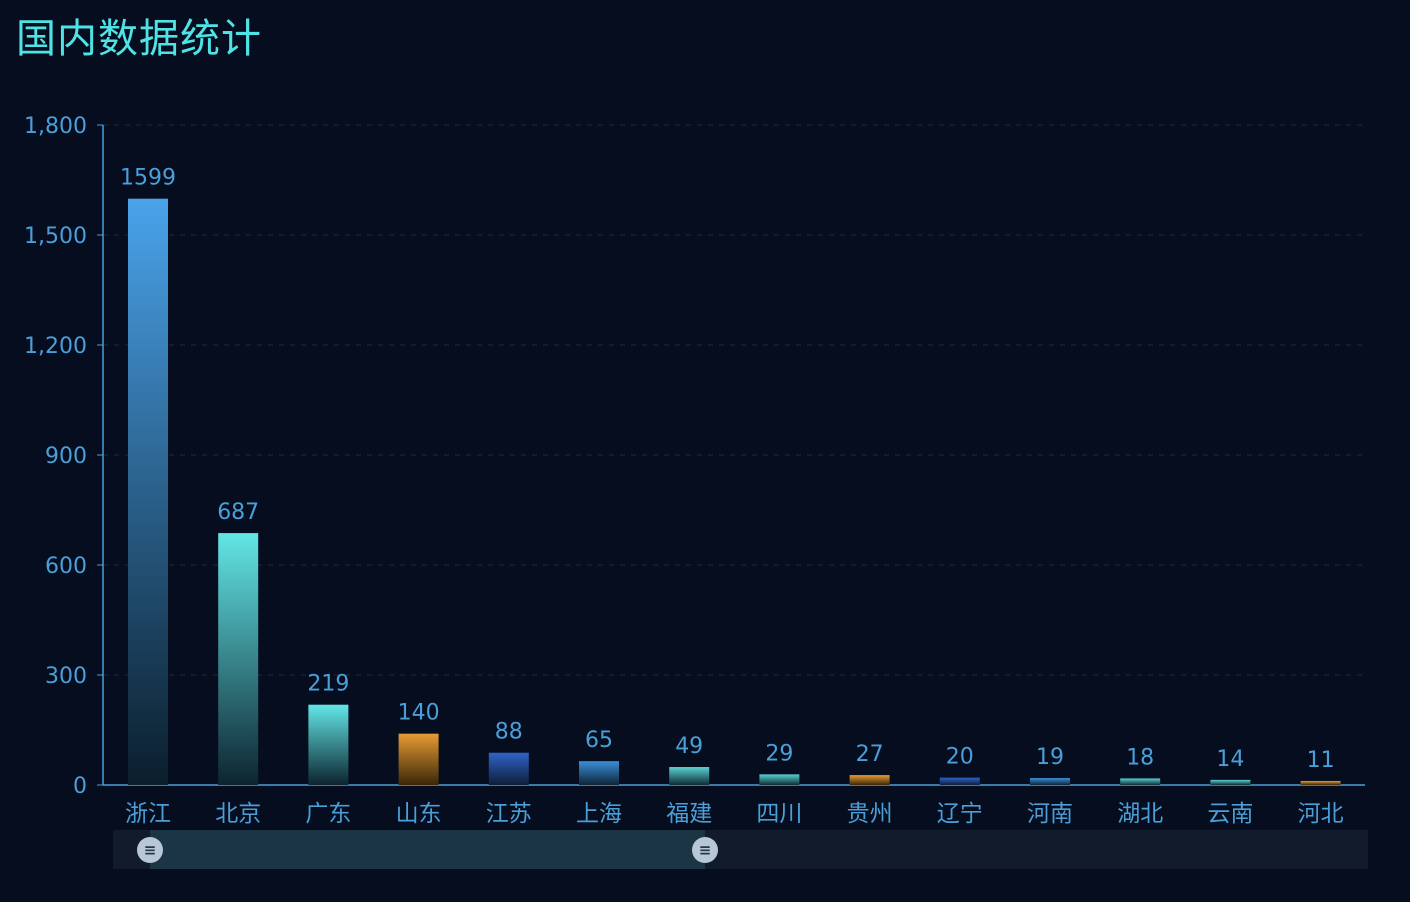 Image resolution: width=1410 pixels, height=902 pixels. What do you see at coordinates (599, 740) in the screenshot?
I see `data-label: 65` at bounding box center [599, 740].